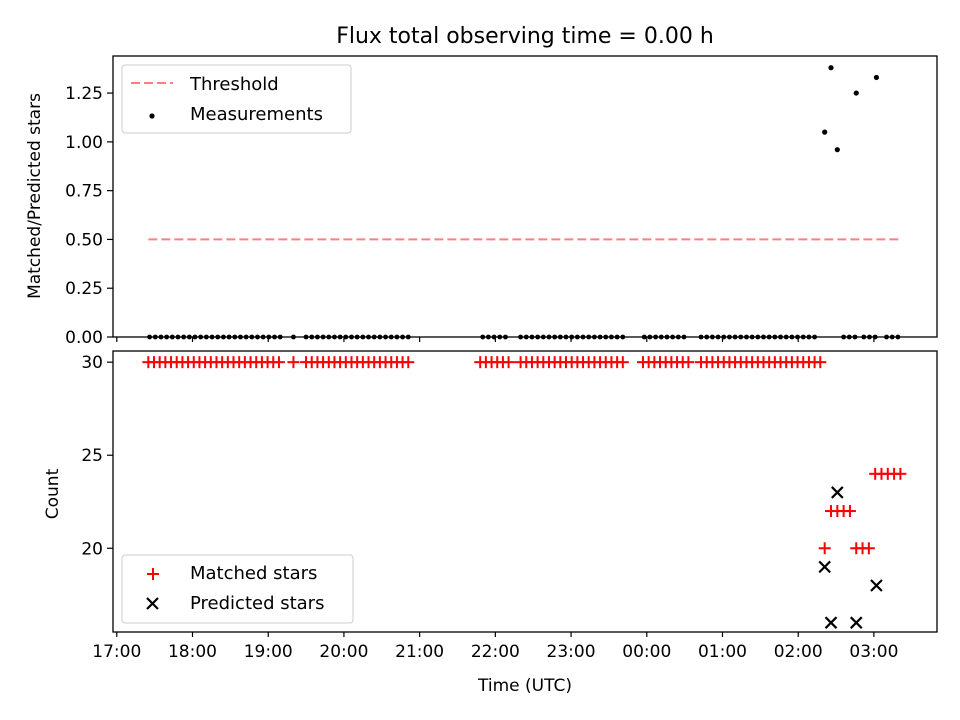 The height and width of the screenshot is (720, 960). I want to click on x-tick-label: 23:00, so click(571, 652).